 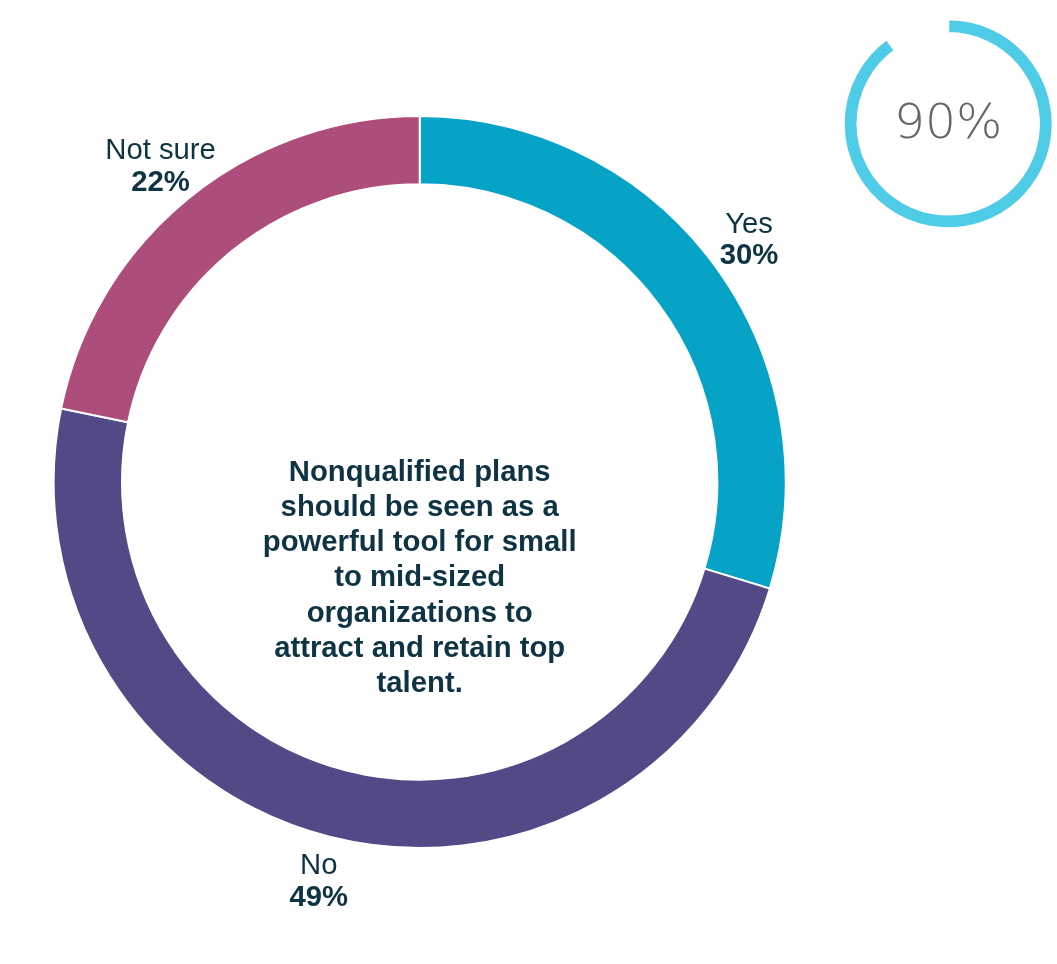 What do you see at coordinates (160, 149) in the screenshot?
I see `slice-label: Not sure` at bounding box center [160, 149].